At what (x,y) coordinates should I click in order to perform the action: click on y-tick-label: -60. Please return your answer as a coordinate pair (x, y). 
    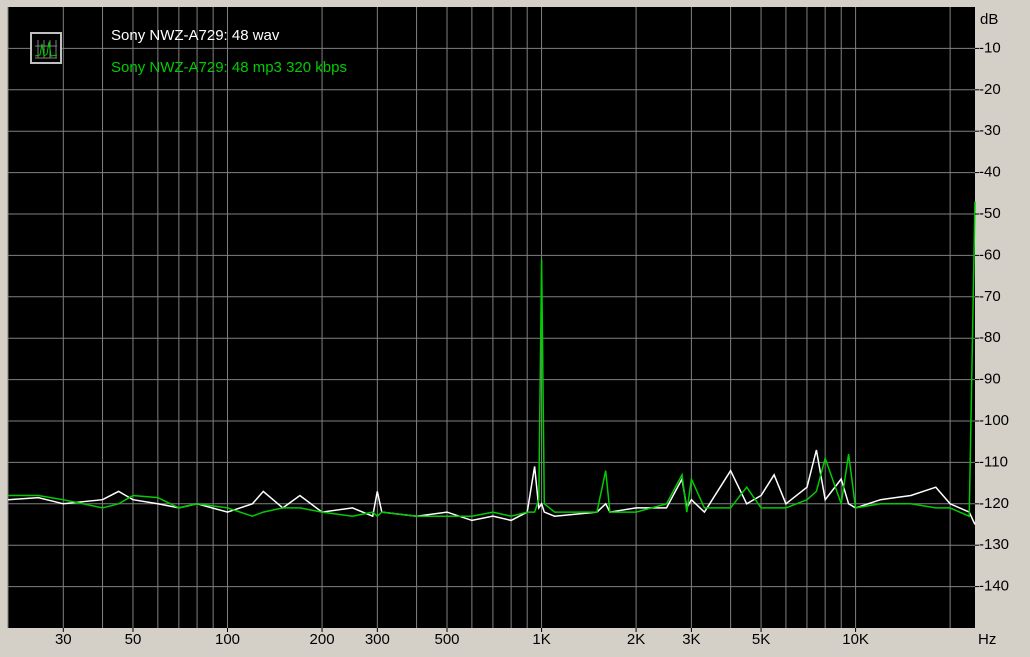
    Looking at the image, I should click on (990, 254).